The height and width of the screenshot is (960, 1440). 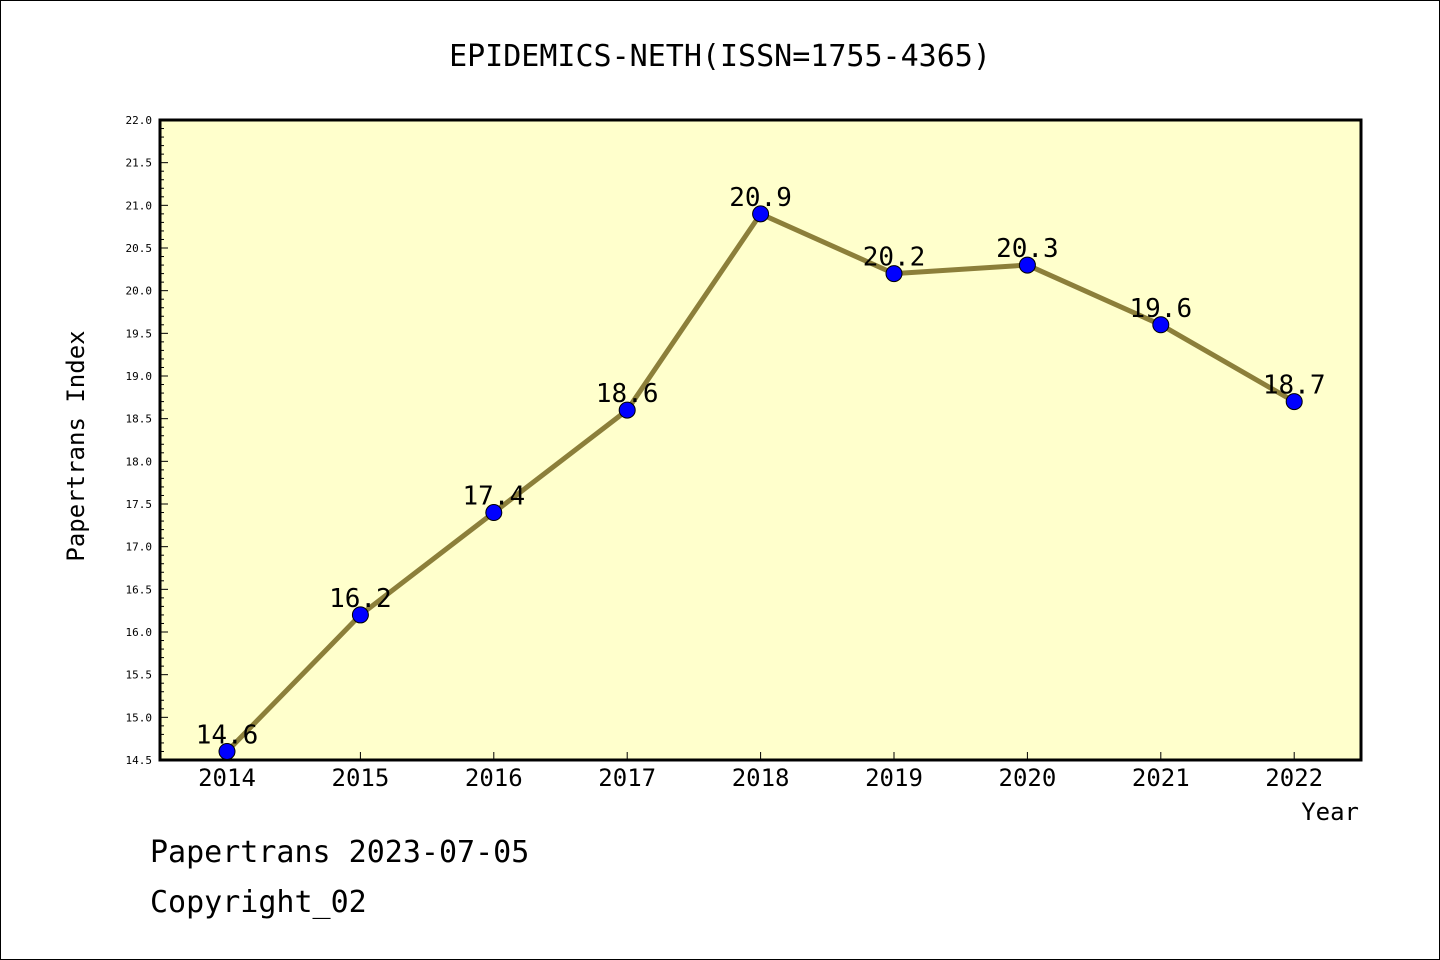 What do you see at coordinates (761, 778) in the screenshot?
I see `x-tick-label: 2018` at bounding box center [761, 778].